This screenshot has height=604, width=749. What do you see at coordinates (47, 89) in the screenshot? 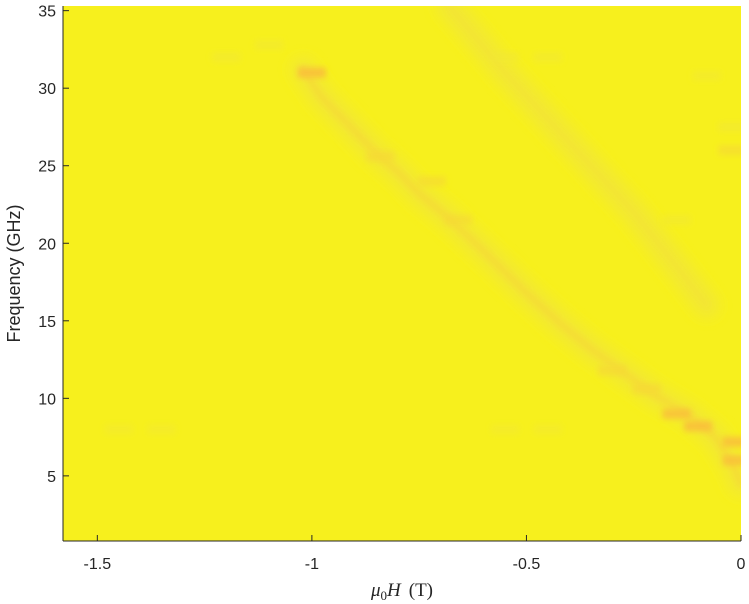
I see `y-tick-label: 30` at bounding box center [47, 89].